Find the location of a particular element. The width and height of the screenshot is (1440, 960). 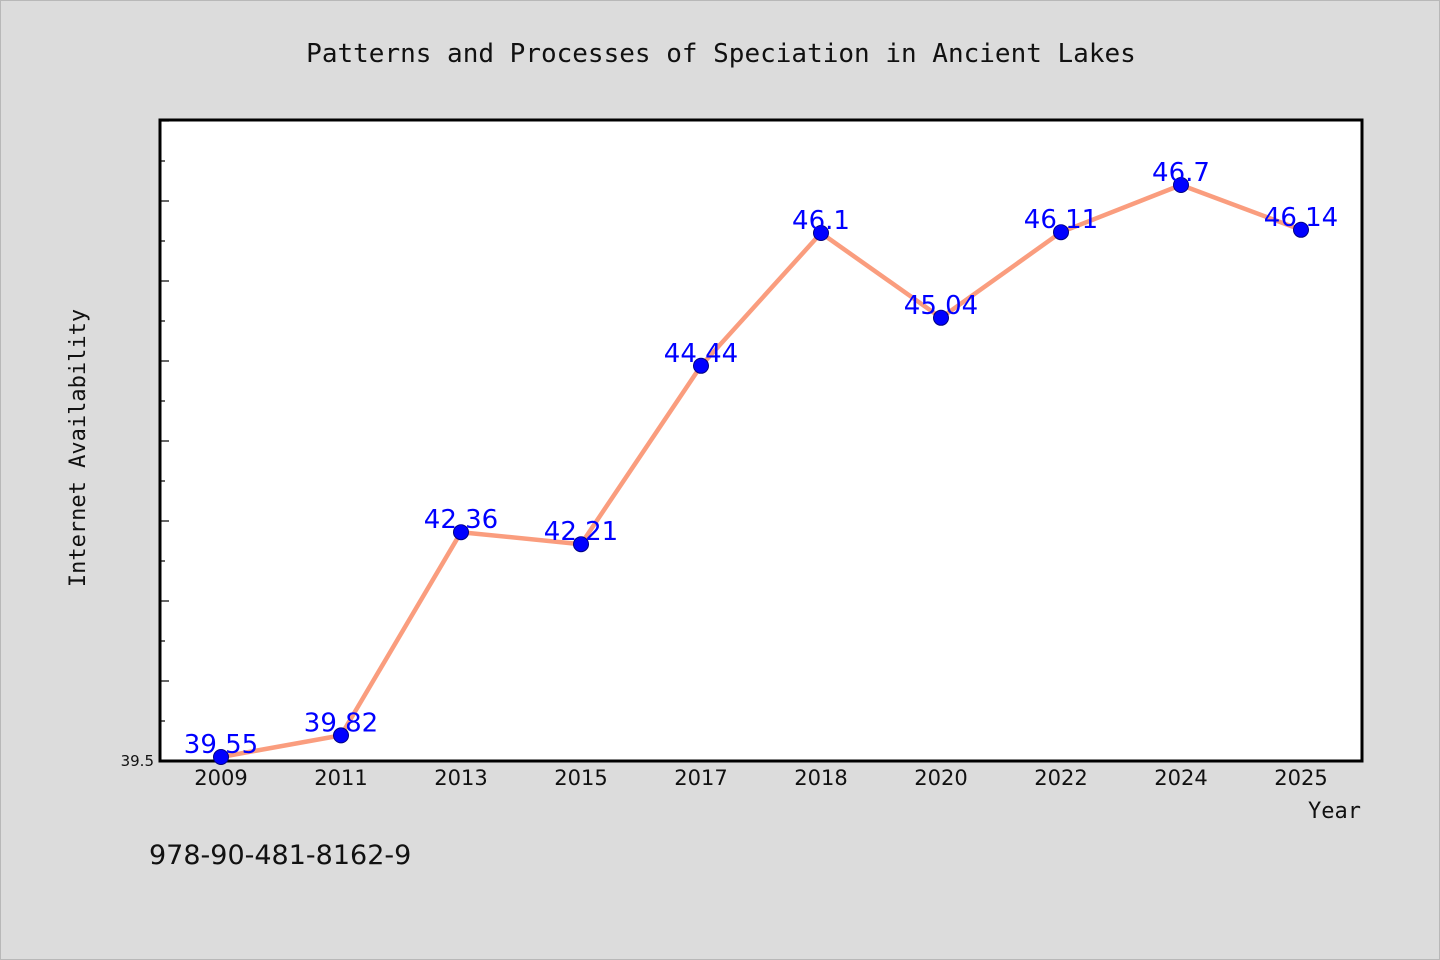

x-tick-label: 2011 is located at coordinates (340, 778).